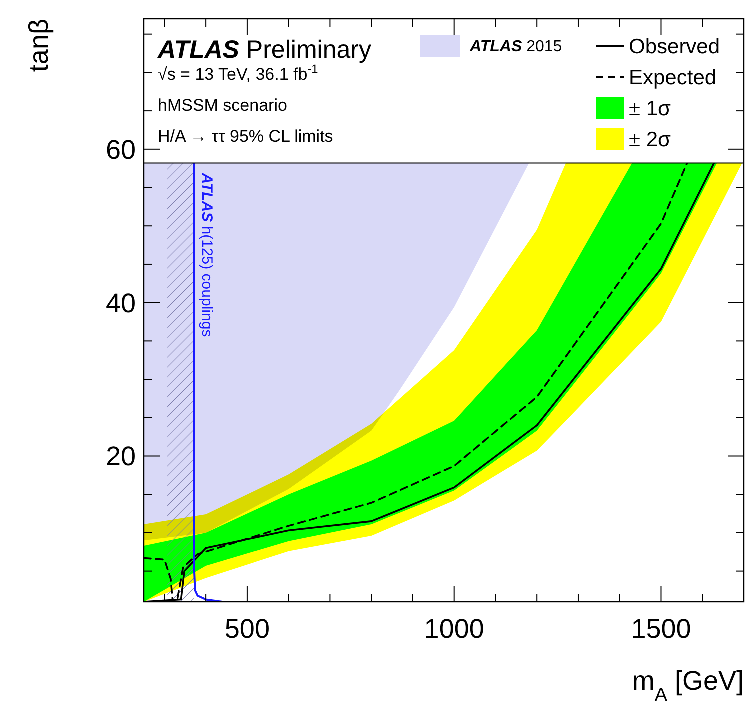  Describe the element at coordinates (208, 382) in the screenshot. I see `line-series` at that location.